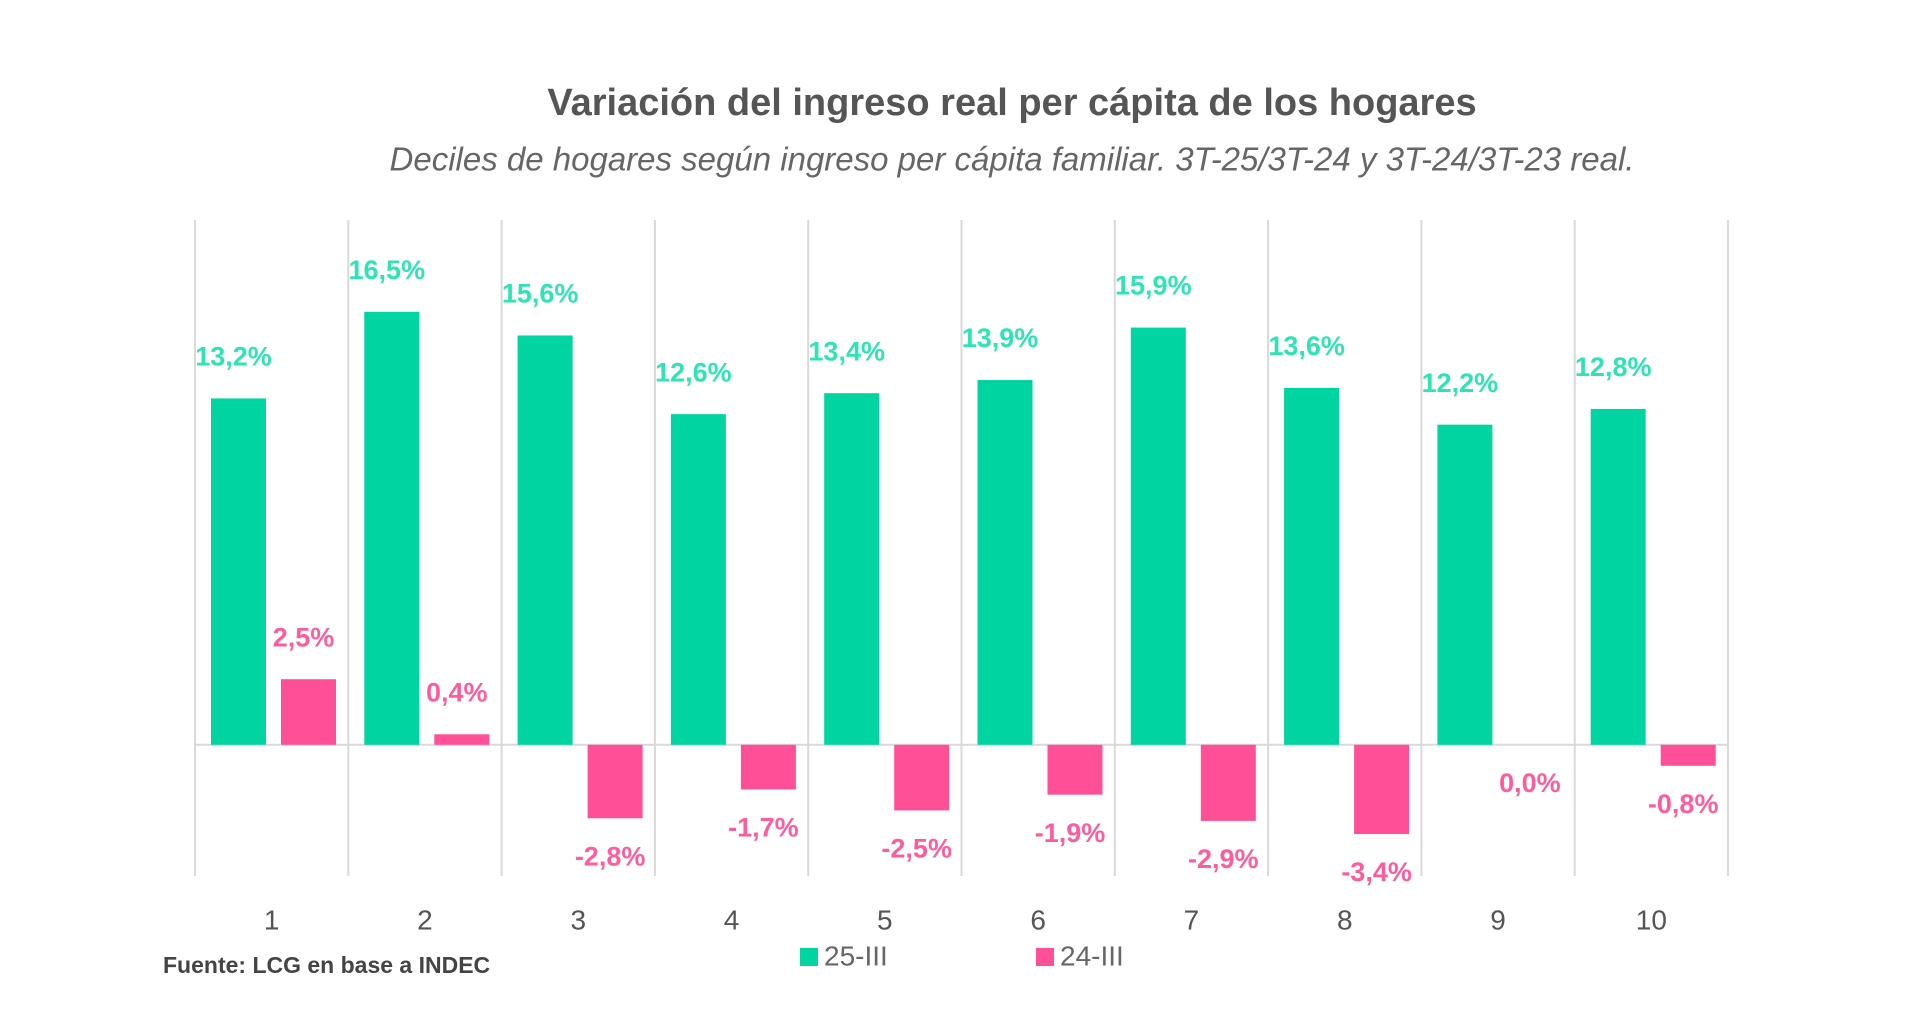 The image size is (1920, 1018). I want to click on data-label: -2,8%, so click(610, 856).